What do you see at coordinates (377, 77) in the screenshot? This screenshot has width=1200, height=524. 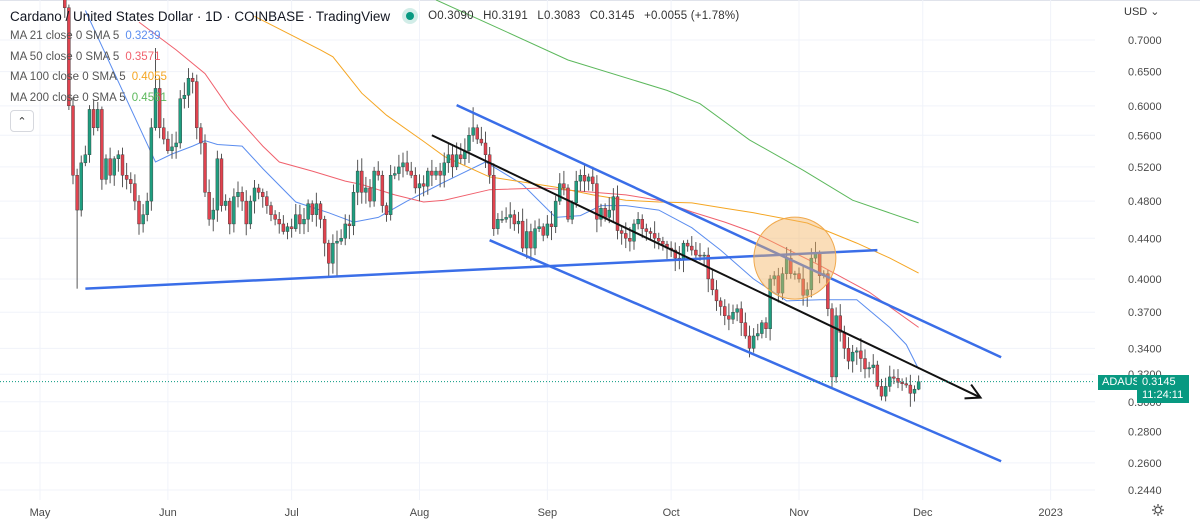 I see `indicator-legend-item: MA 100 close 0 SMA 5 0.4055` at bounding box center [377, 77].